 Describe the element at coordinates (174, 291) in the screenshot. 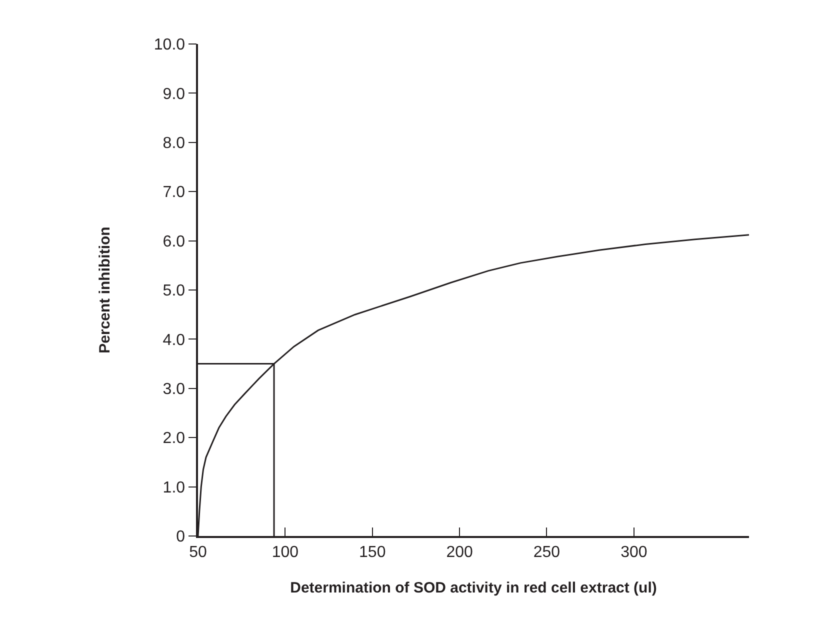

I see `y-tick-label: 5.0` at that location.